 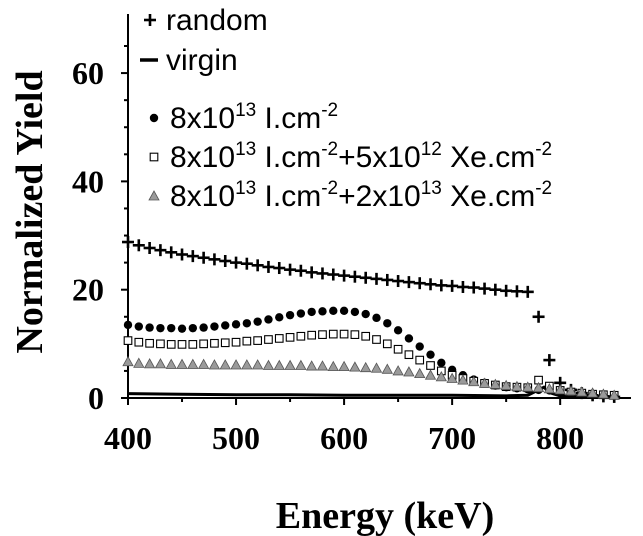 I want to click on legend-text-part: I.cm, so click(x=288, y=196).